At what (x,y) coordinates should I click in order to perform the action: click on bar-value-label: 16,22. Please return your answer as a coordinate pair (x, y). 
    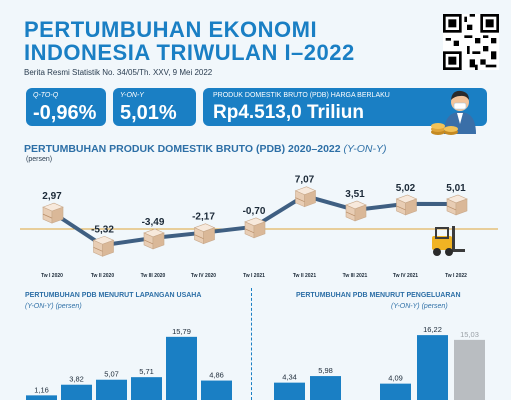
    Looking at the image, I should click on (432, 329).